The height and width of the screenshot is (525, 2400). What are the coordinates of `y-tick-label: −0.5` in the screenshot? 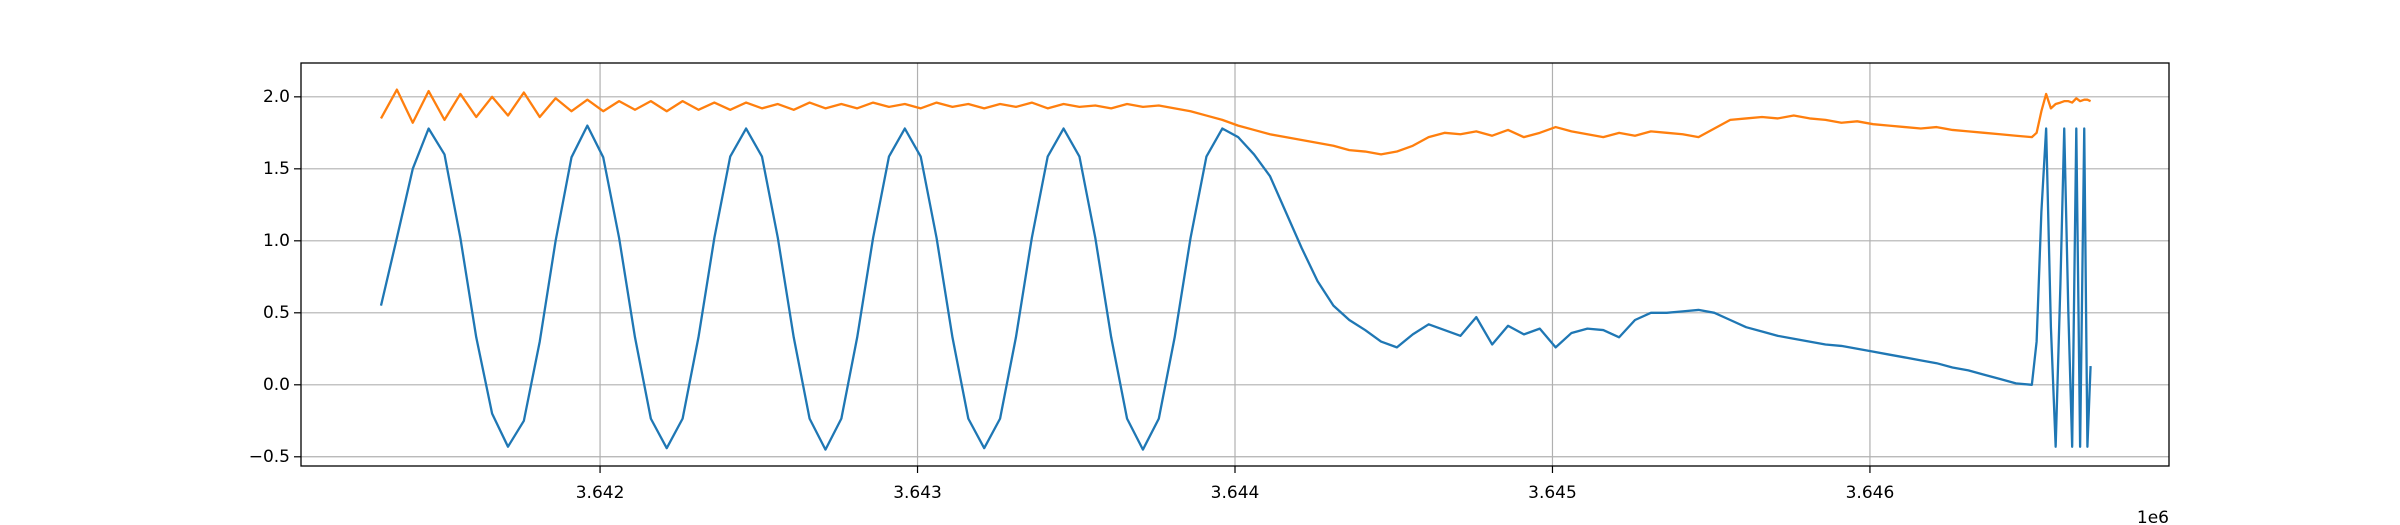 It's located at (269, 457).